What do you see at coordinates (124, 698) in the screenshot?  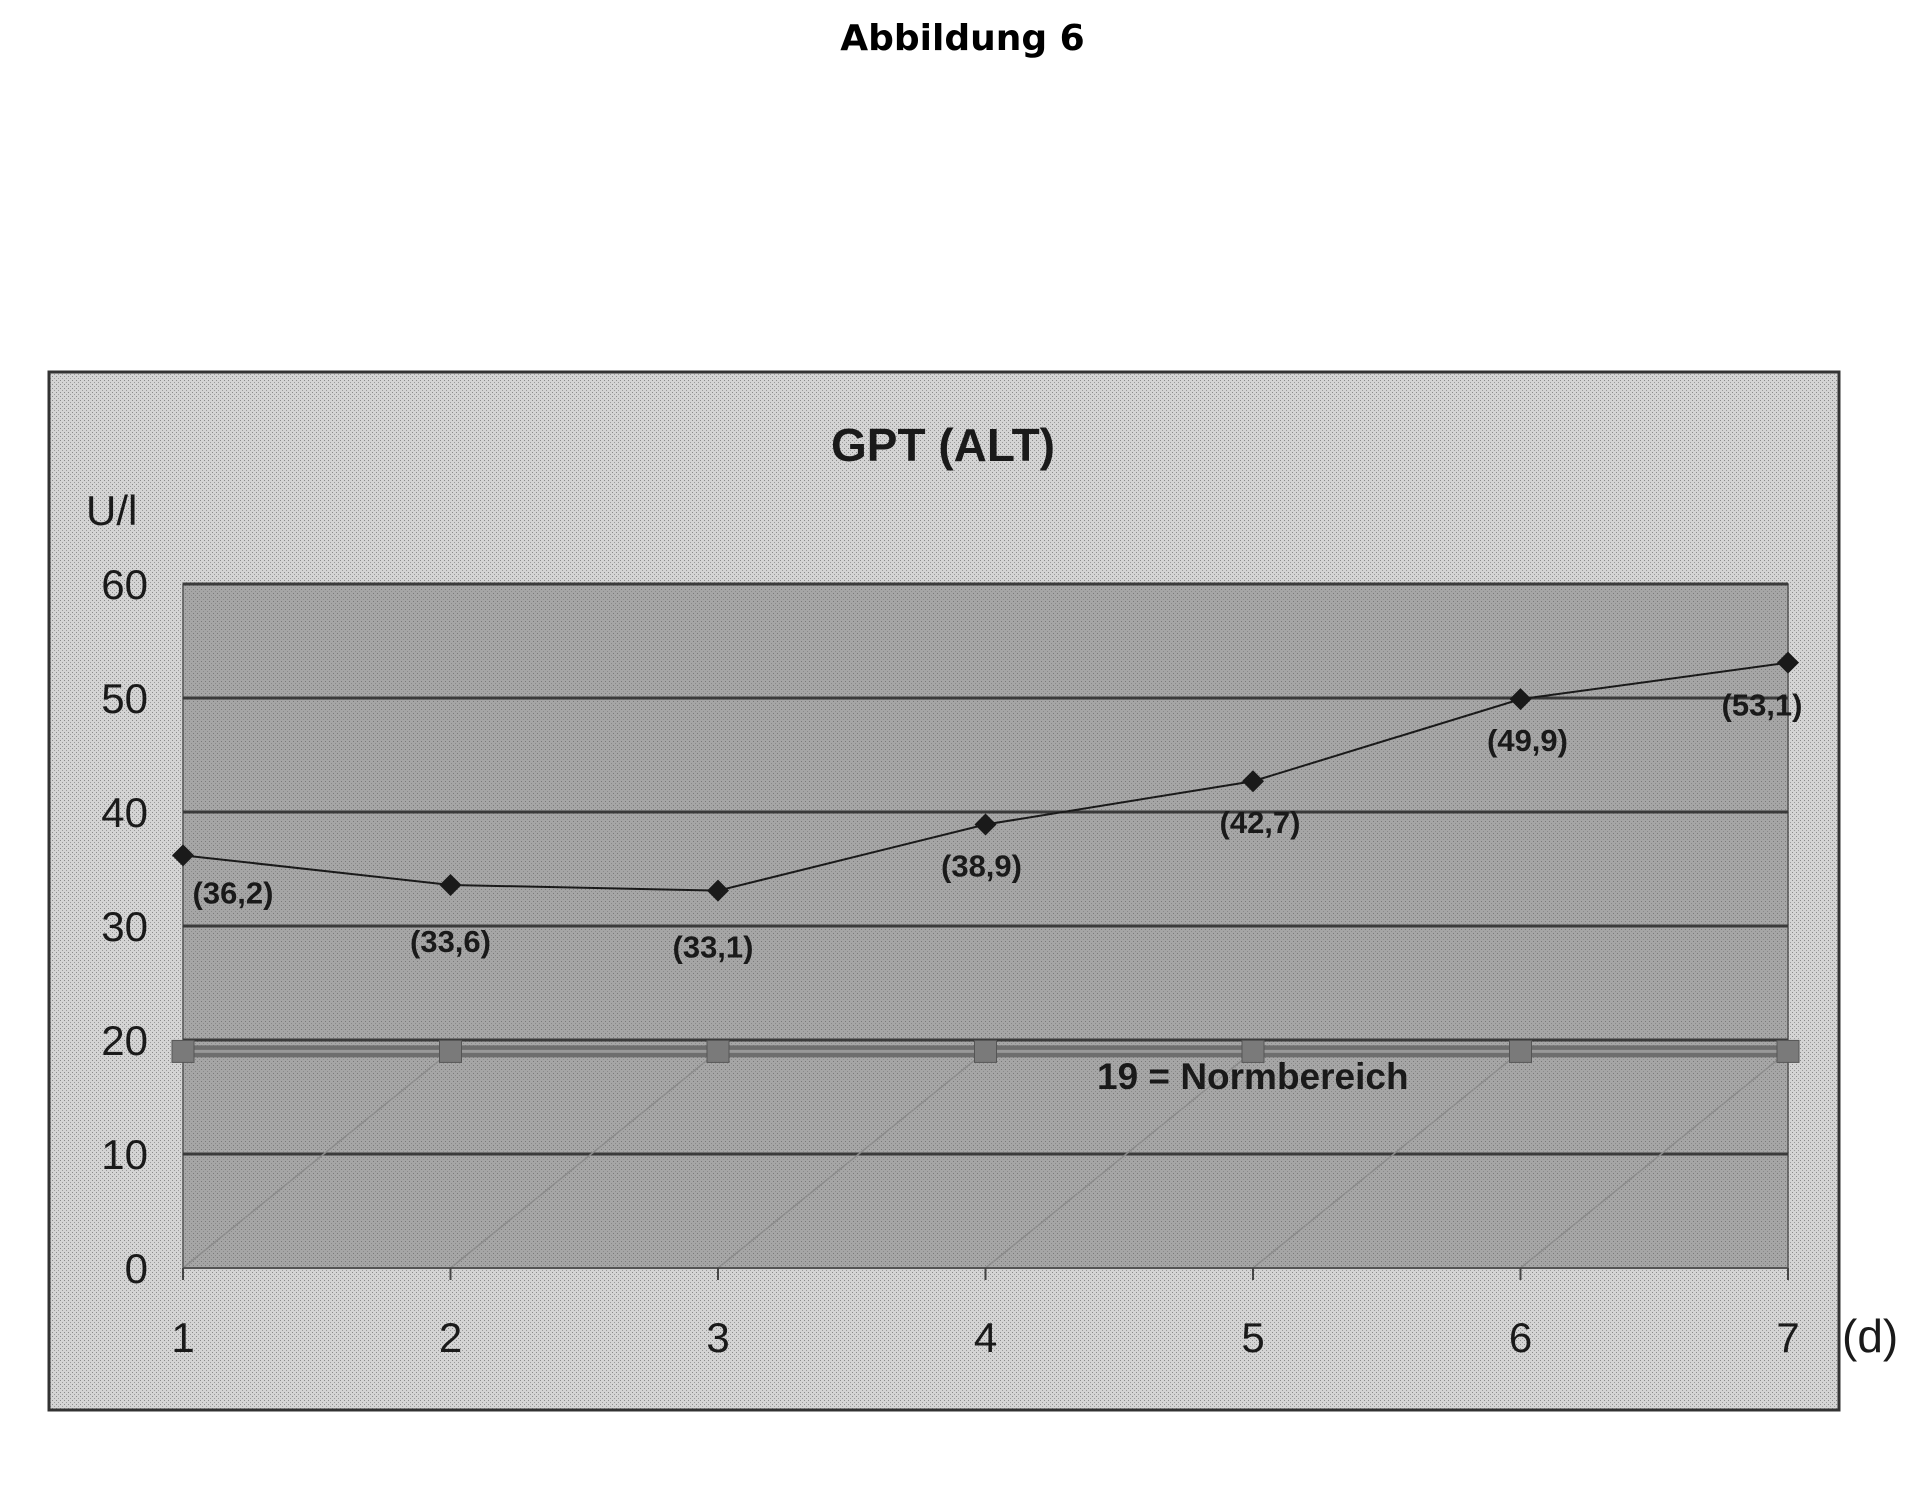 I see `y-tick-label: 50` at bounding box center [124, 698].